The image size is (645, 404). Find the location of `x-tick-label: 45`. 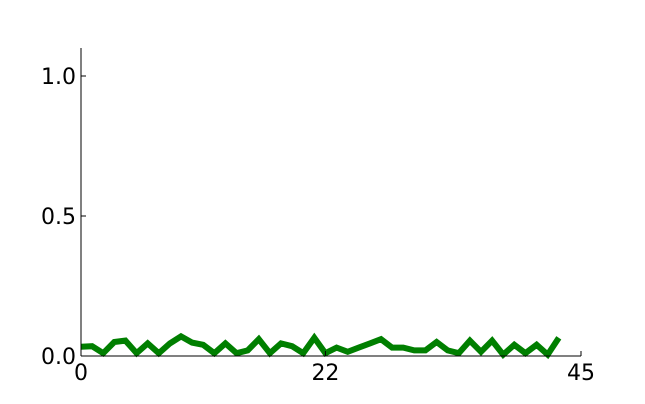

x-tick-label: 45 is located at coordinates (581, 373).